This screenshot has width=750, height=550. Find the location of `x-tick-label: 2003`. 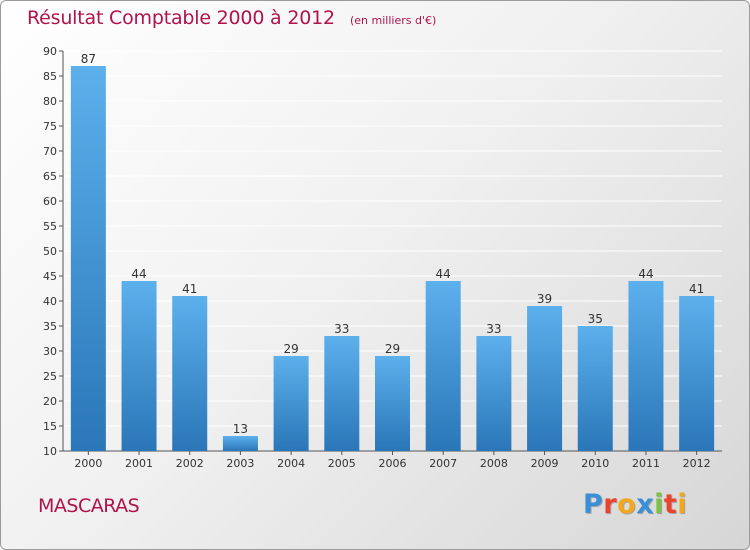

x-tick-label: 2003 is located at coordinates (240, 463).